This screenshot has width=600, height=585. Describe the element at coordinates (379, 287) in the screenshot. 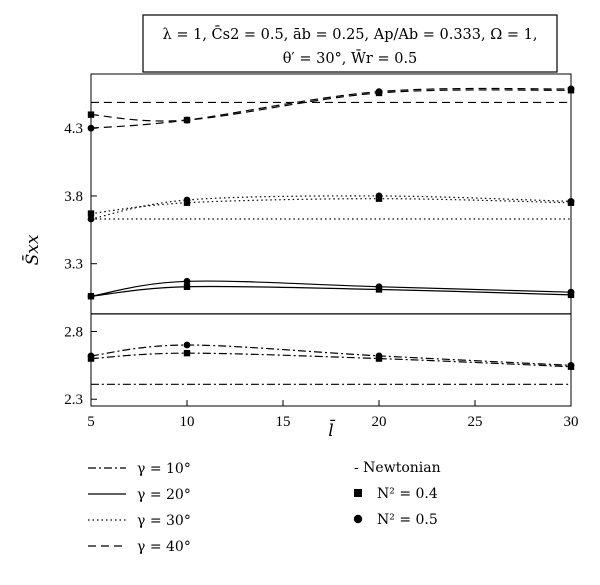

I see `marker-circle-gamma-20-x20` at that location.